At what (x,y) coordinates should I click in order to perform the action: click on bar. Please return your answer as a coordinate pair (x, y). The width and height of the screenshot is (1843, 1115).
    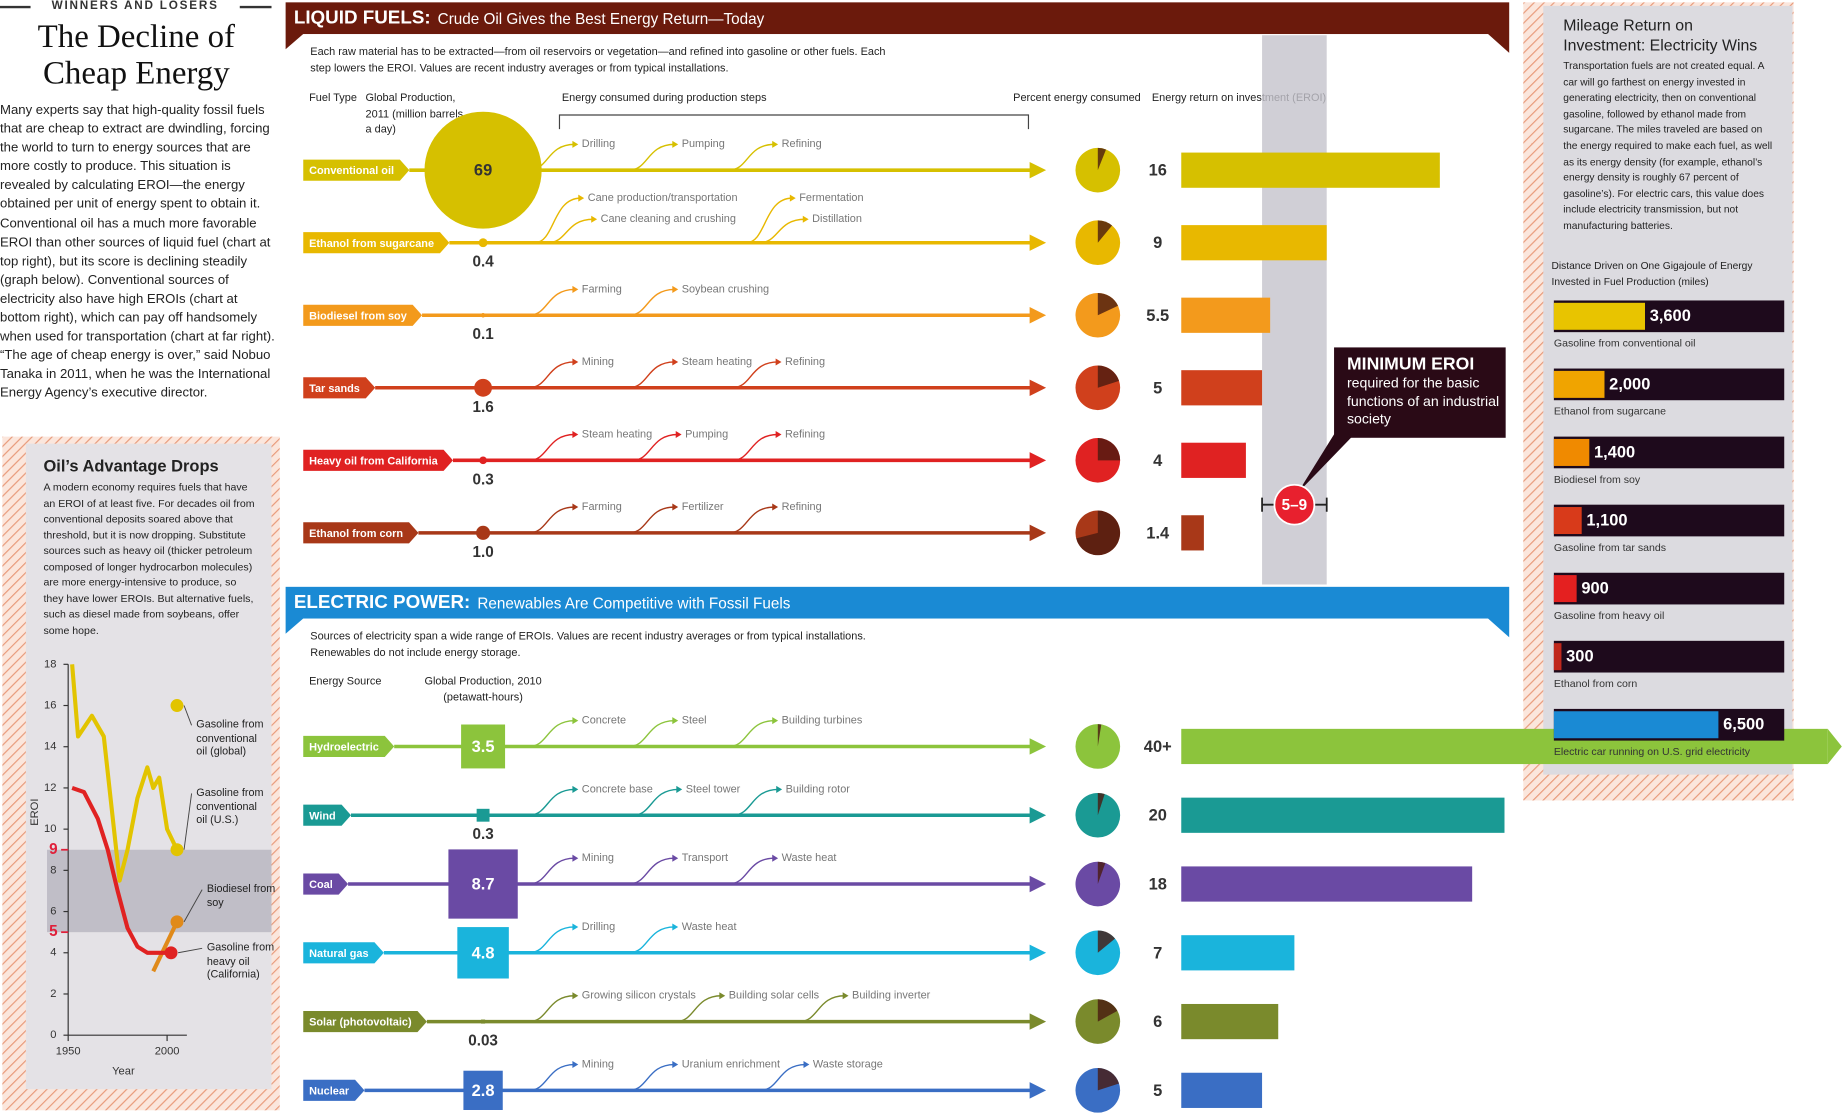
    Looking at the image, I should click on (1557, 657).